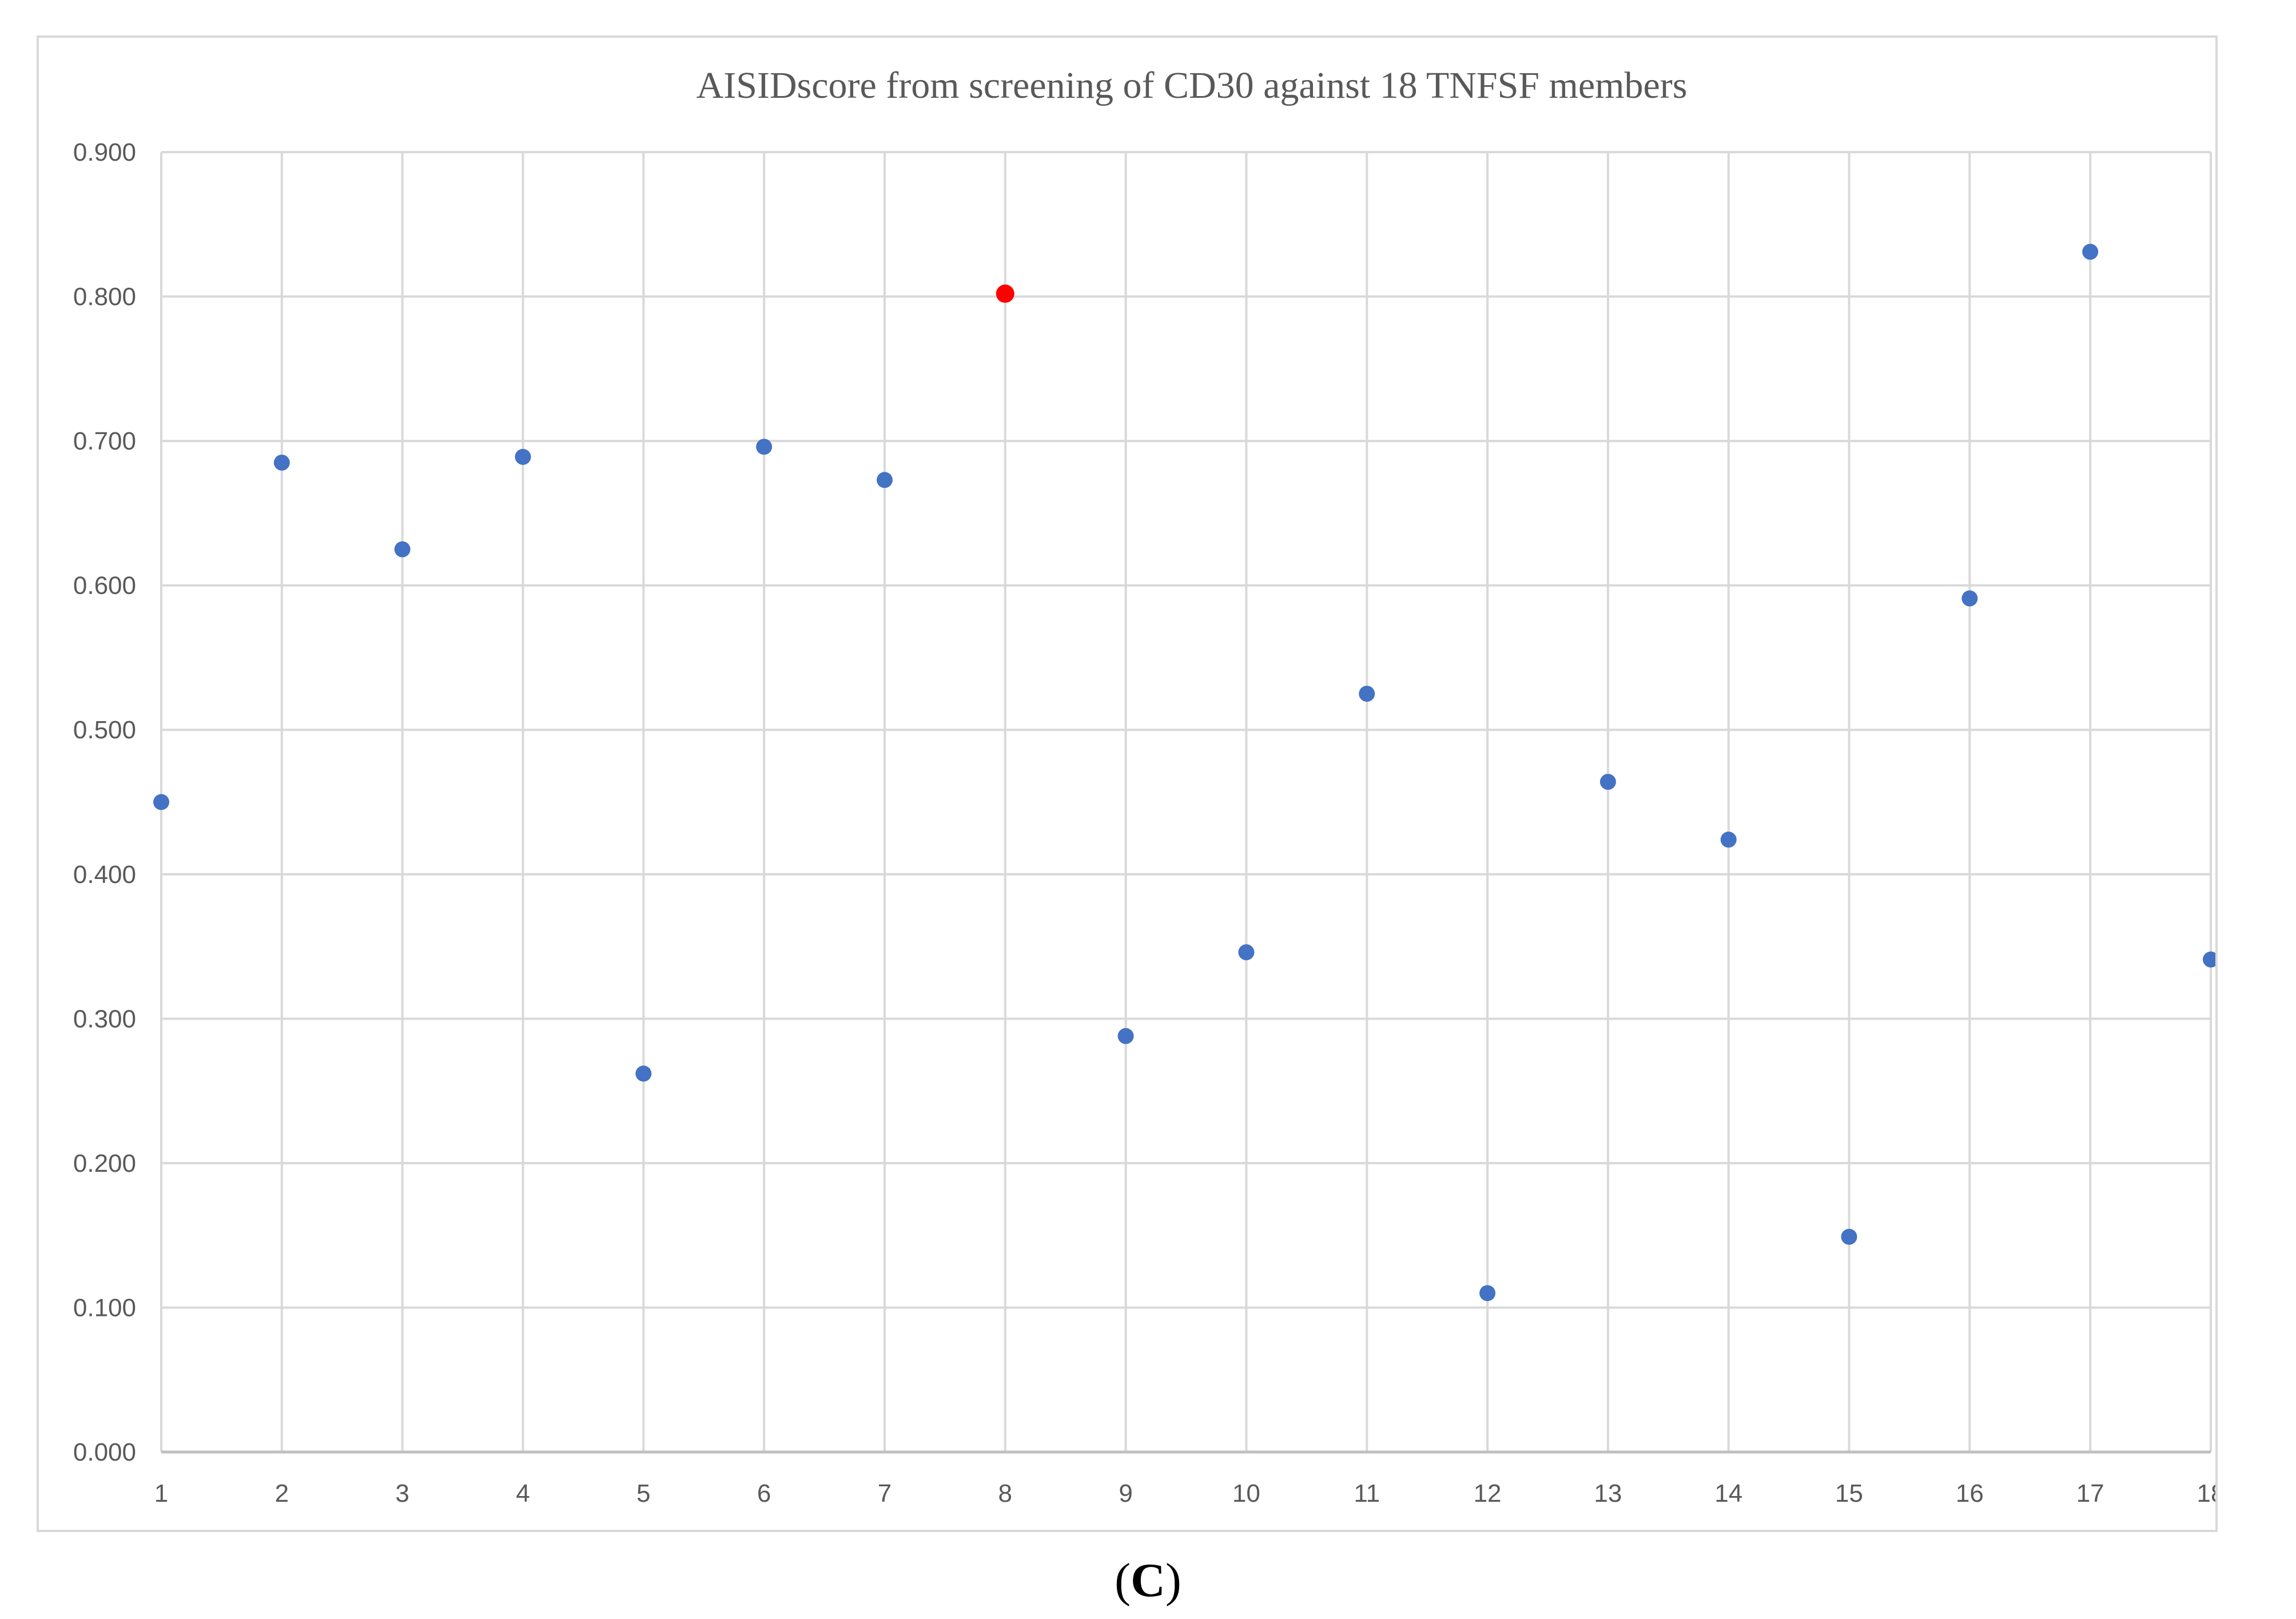 This screenshot has width=2296, height=1619. Describe the element at coordinates (523, 1493) in the screenshot. I see `x-tick-label: 4` at that location.